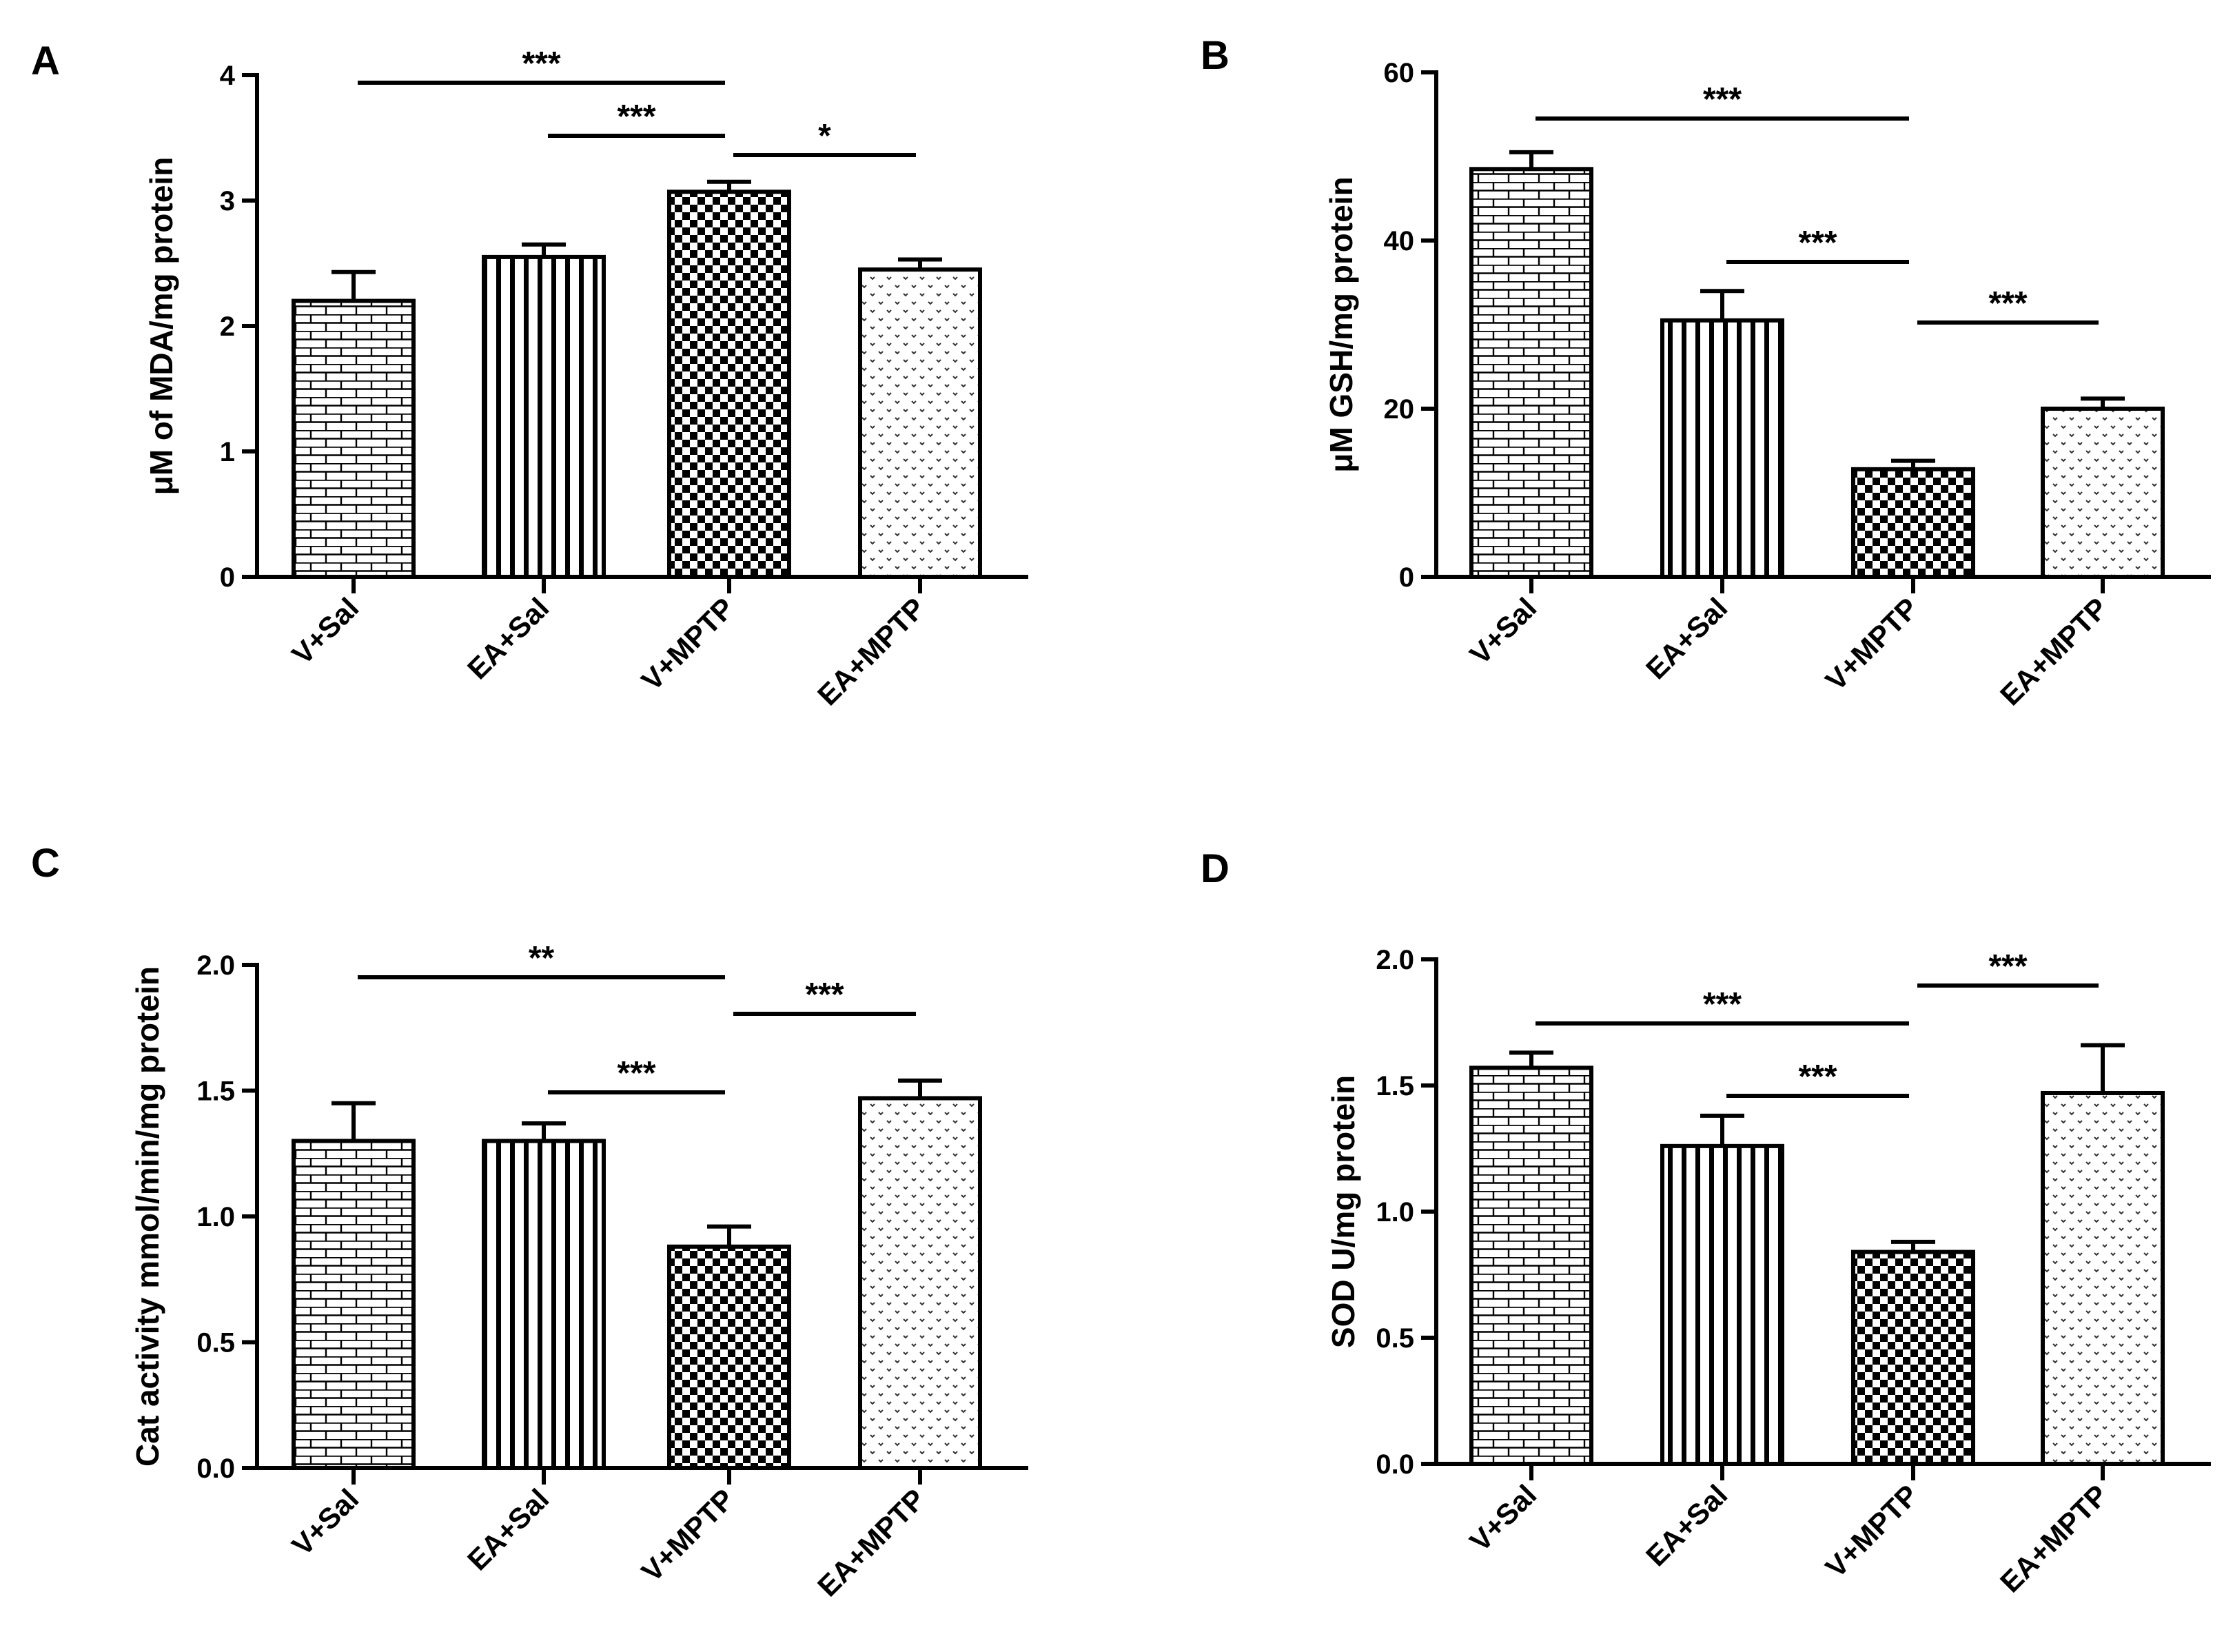 Image resolution: width=2224 pixels, height=1652 pixels. I want to click on y-axis-label: SOD U/mg protein, so click(1343, 1212).